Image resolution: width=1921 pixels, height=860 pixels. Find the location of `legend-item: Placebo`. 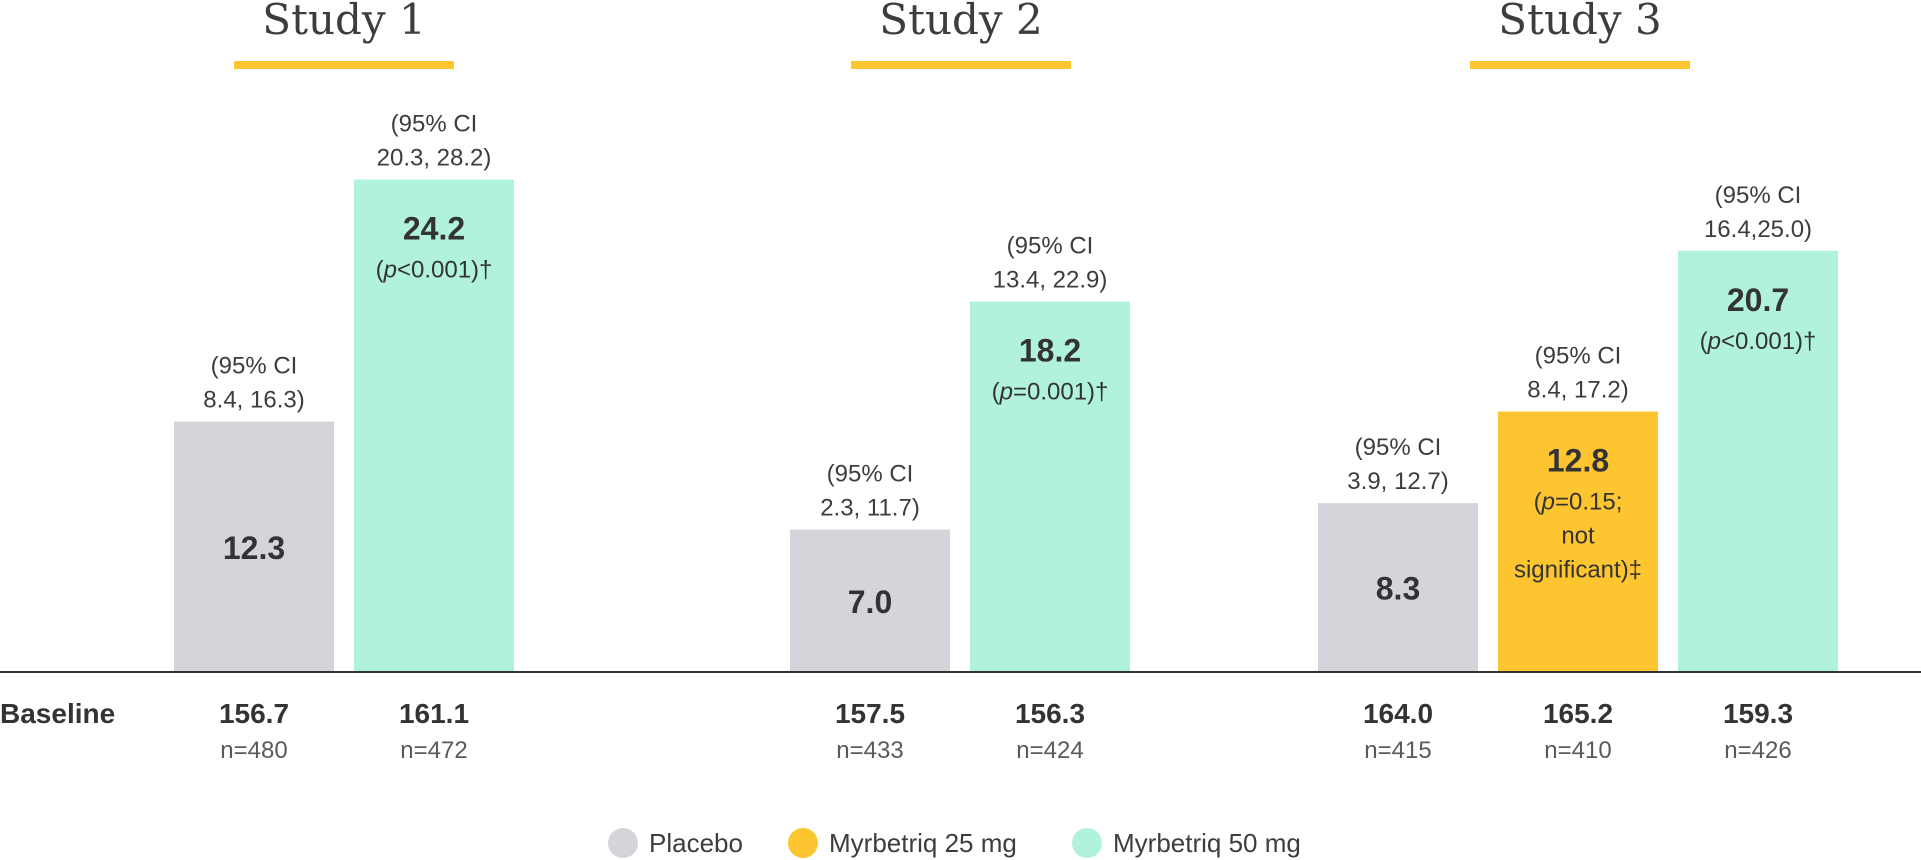

legend-item: Placebo is located at coordinates (675, 843).